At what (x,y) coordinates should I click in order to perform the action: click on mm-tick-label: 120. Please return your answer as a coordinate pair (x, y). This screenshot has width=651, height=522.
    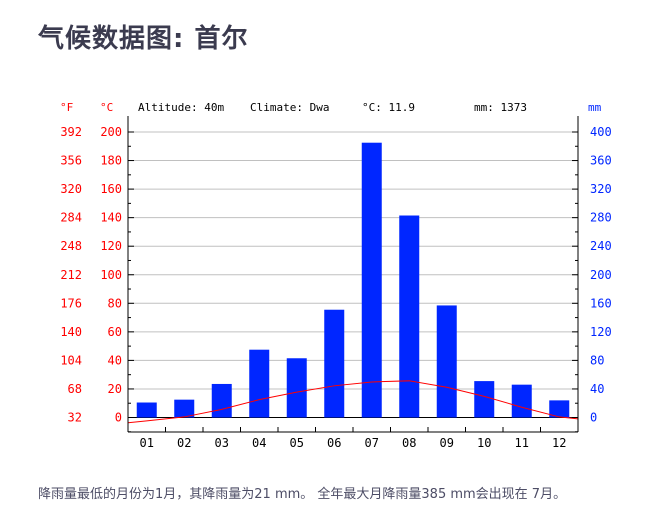
    Looking at the image, I should click on (601, 332).